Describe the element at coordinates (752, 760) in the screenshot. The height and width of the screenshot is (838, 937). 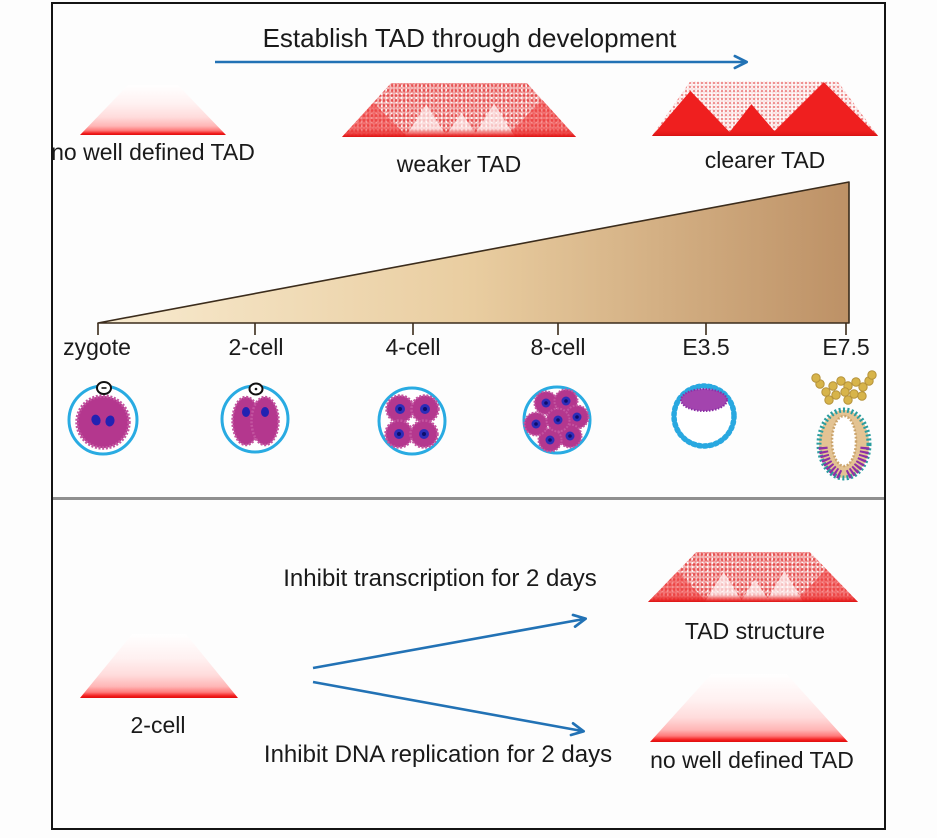
I see `result-no-tad-label: no well defined TAD` at that location.